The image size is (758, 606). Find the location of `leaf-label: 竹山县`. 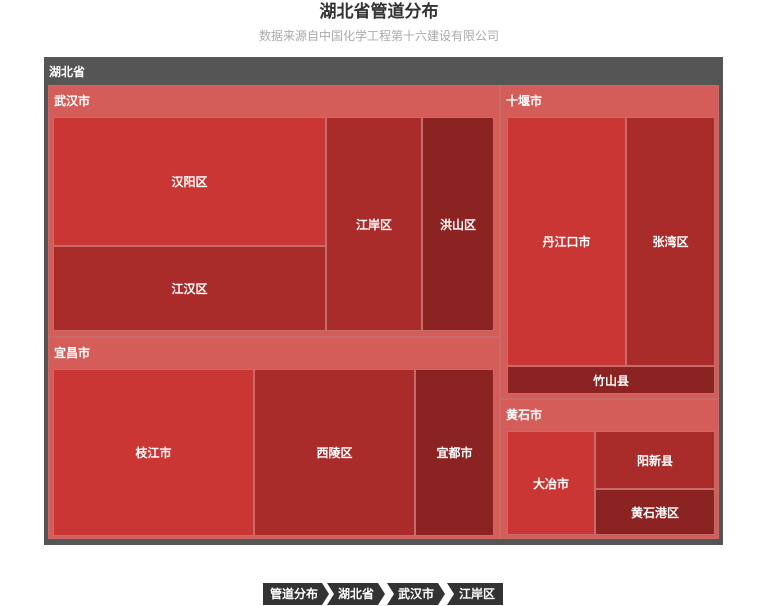

leaf-label: 竹山县 is located at coordinates (610, 380).